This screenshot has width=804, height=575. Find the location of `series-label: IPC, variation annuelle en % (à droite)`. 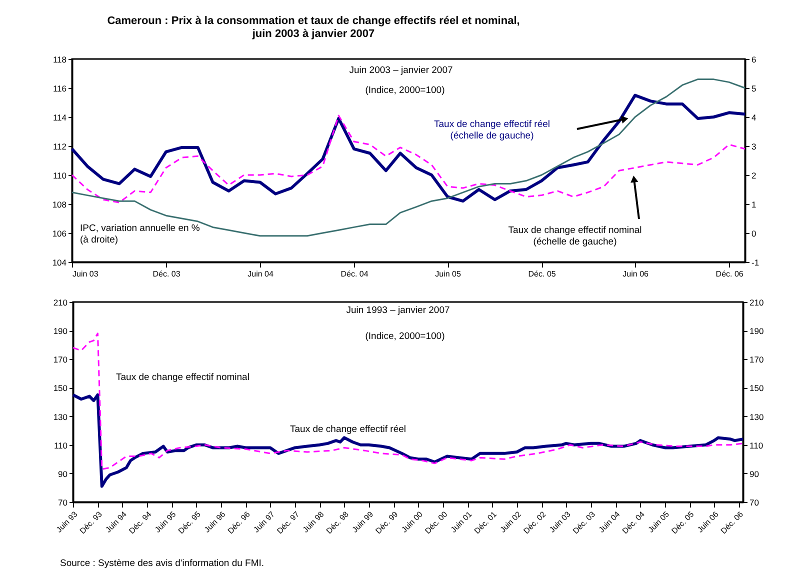

series-label: IPC, variation annuelle en % (à droite) is located at coordinates (140, 234).